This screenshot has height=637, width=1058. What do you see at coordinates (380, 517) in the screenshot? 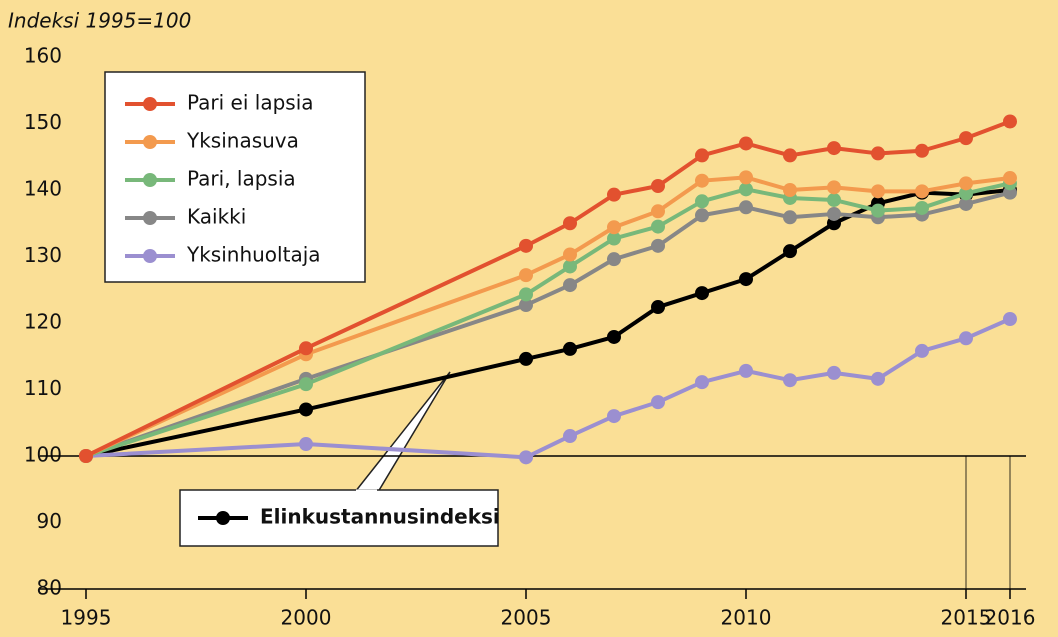
I see `legend-label: Elinkustannusindeksi` at bounding box center [380, 517].